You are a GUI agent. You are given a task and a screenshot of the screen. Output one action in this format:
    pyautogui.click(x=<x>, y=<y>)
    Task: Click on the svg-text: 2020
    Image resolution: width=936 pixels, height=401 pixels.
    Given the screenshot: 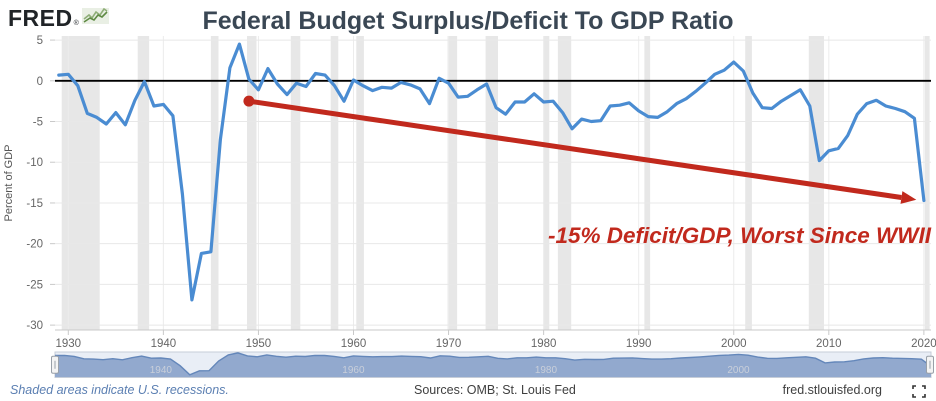 What is the action you would take?
    pyautogui.click(x=923, y=344)
    